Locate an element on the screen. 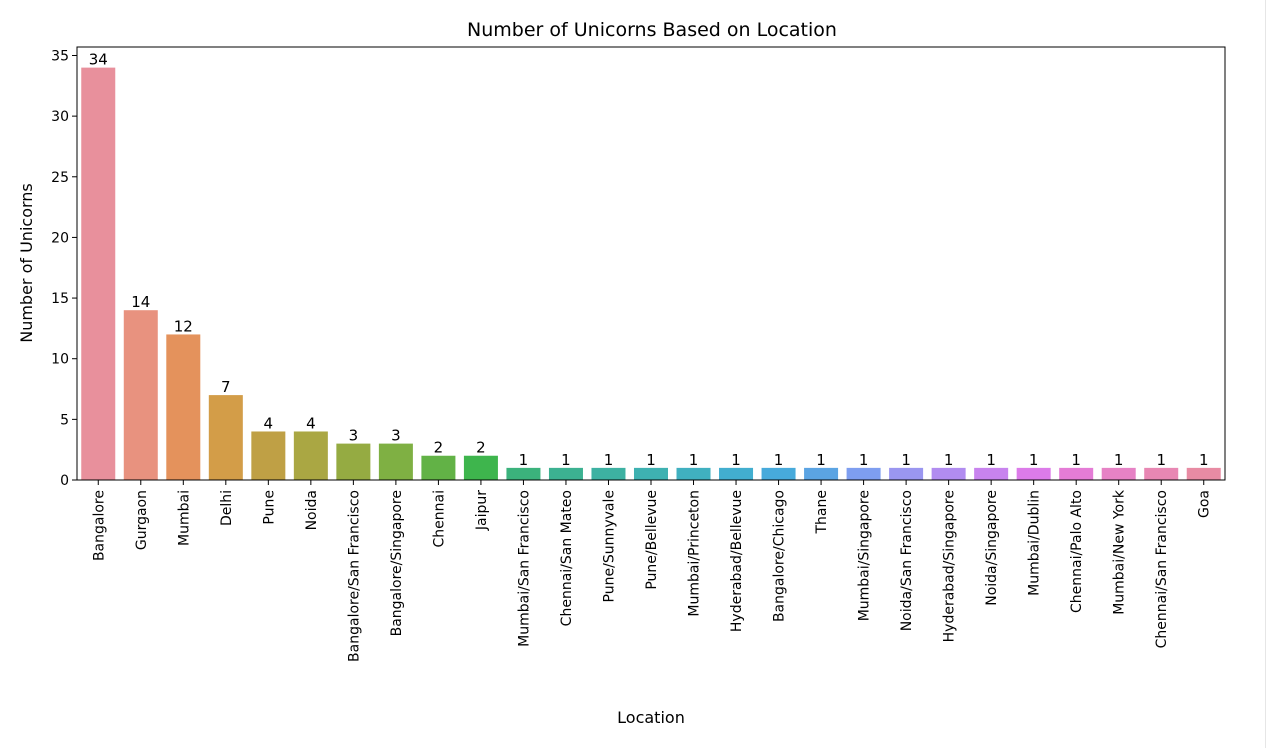 Image resolution: width=1273 pixels, height=748 pixels. data-label: 7 is located at coordinates (226, 387).